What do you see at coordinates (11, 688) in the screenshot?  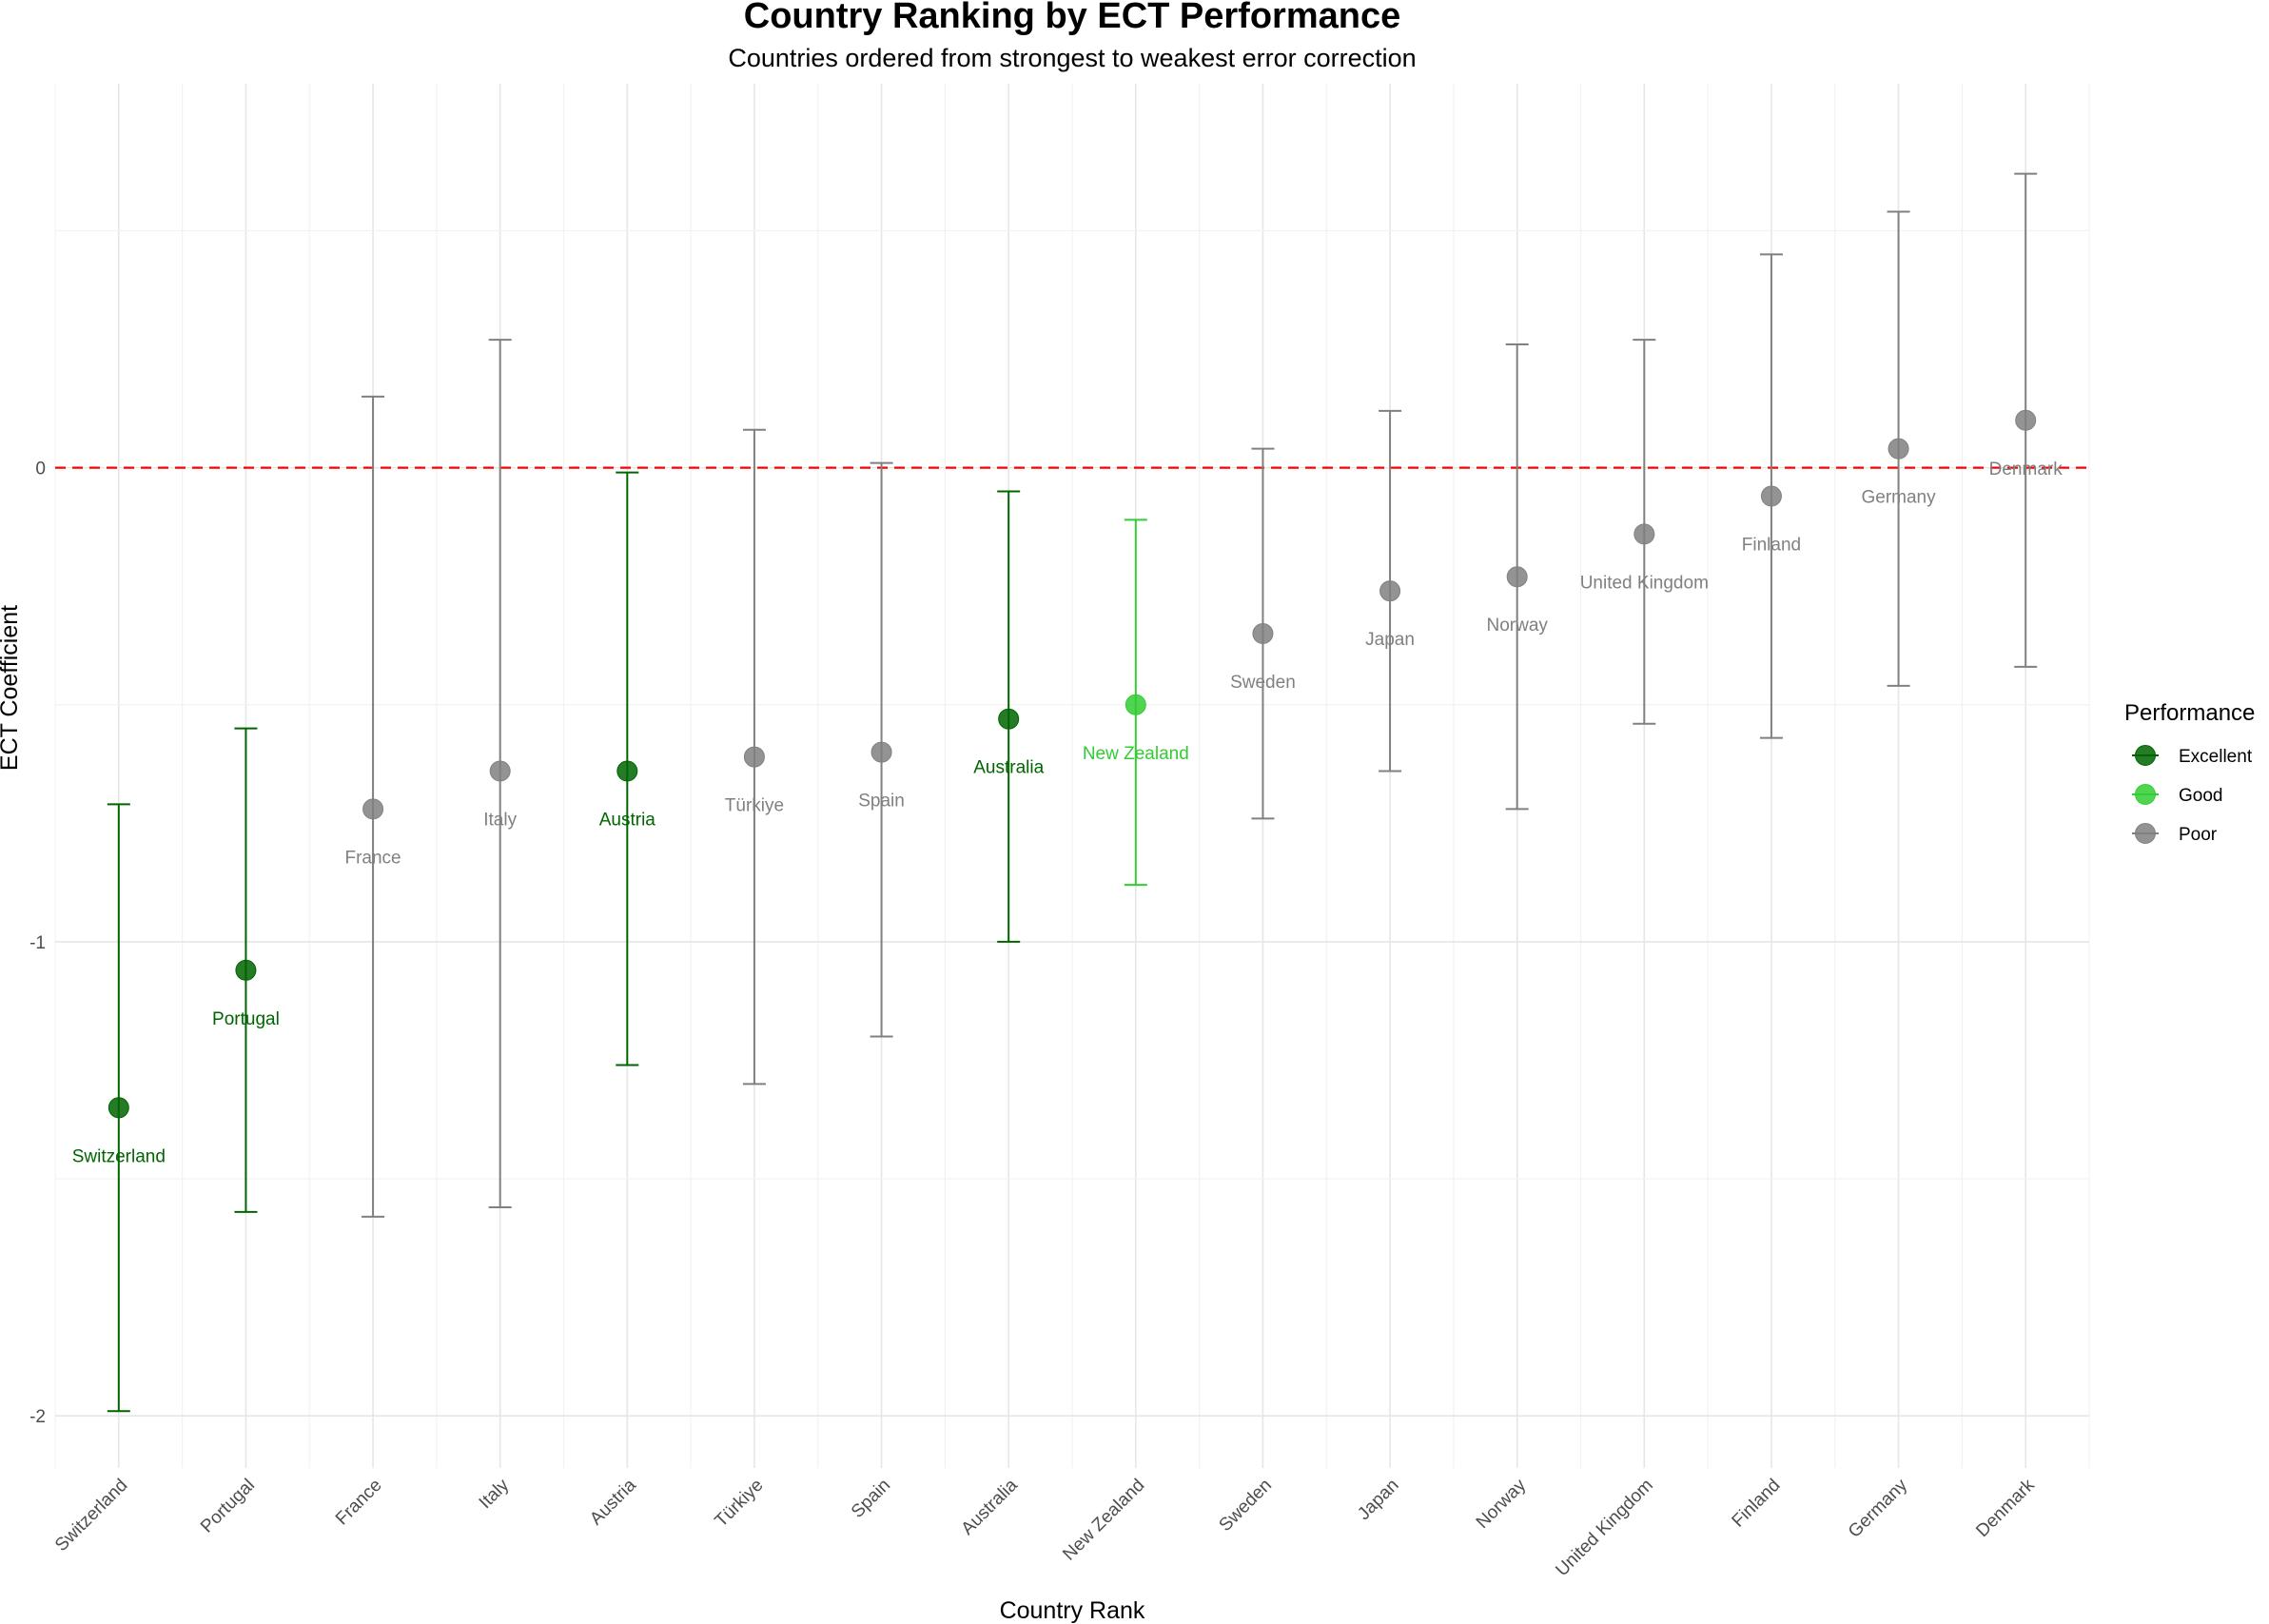 I see `y-axis-title: ECT Coefficient` at bounding box center [11, 688].